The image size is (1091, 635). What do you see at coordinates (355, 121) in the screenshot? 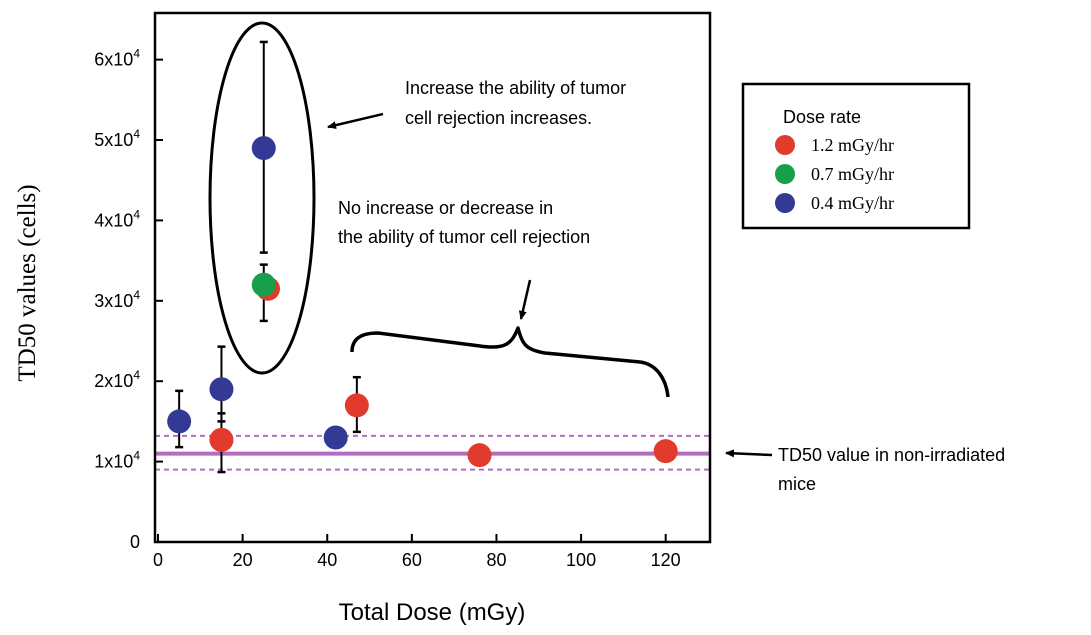
I see `increase-arrow` at bounding box center [355, 121].